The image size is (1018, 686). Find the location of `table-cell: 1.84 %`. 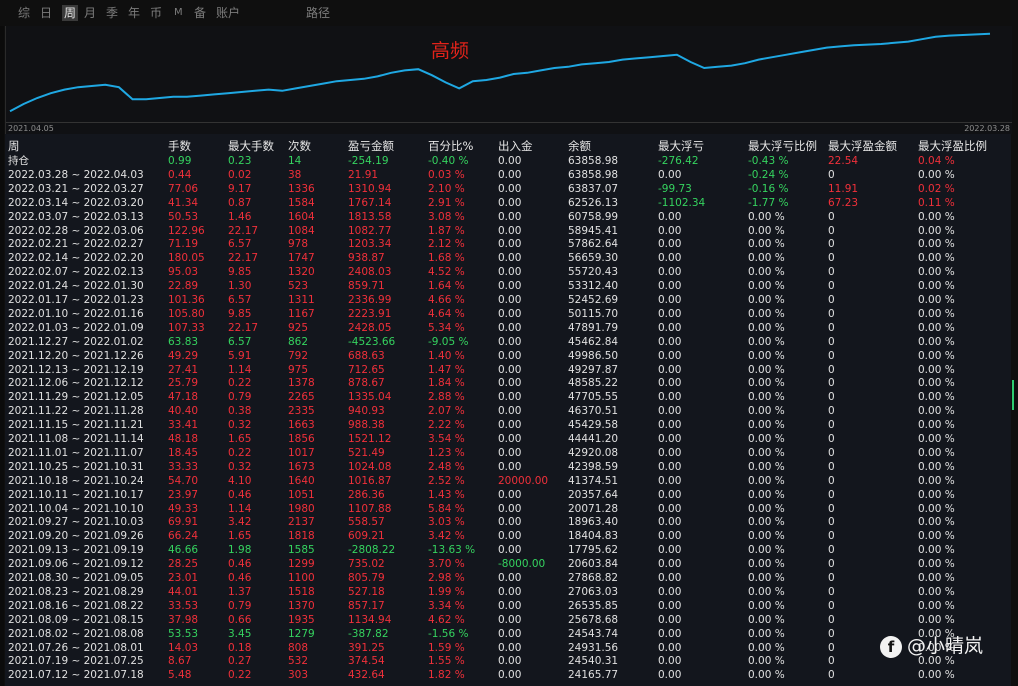

table-cell: 1.84 % is located at coordinates (446, 383).